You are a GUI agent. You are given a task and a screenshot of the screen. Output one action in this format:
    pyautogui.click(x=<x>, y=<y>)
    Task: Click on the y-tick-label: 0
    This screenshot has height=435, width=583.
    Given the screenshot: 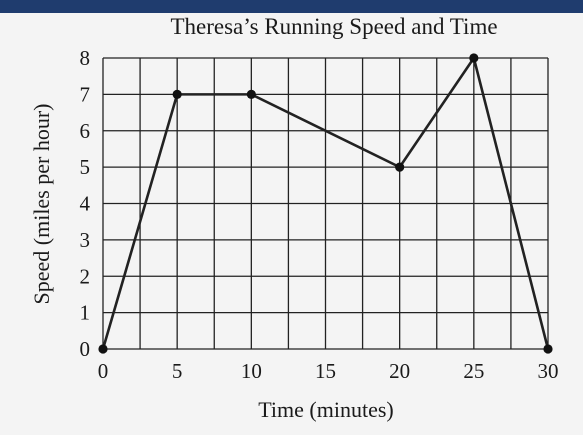 What is the action you would take?
    pyautogui.click(x=85, y=349)
    